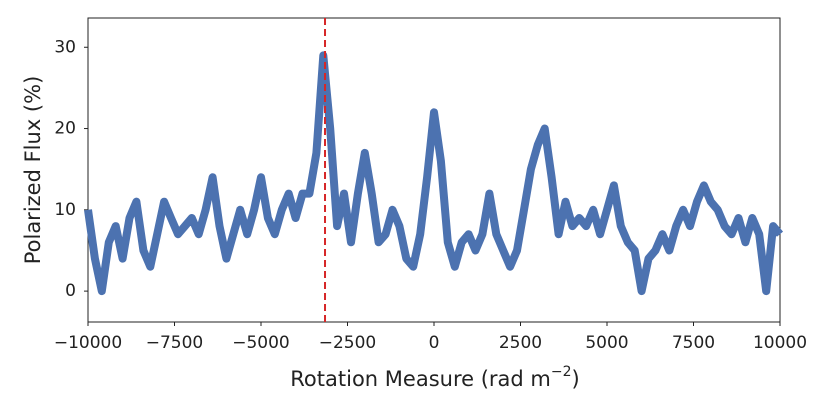  I want to click on x-label-text: Rotation Measure (rad m, so click(420, 379).